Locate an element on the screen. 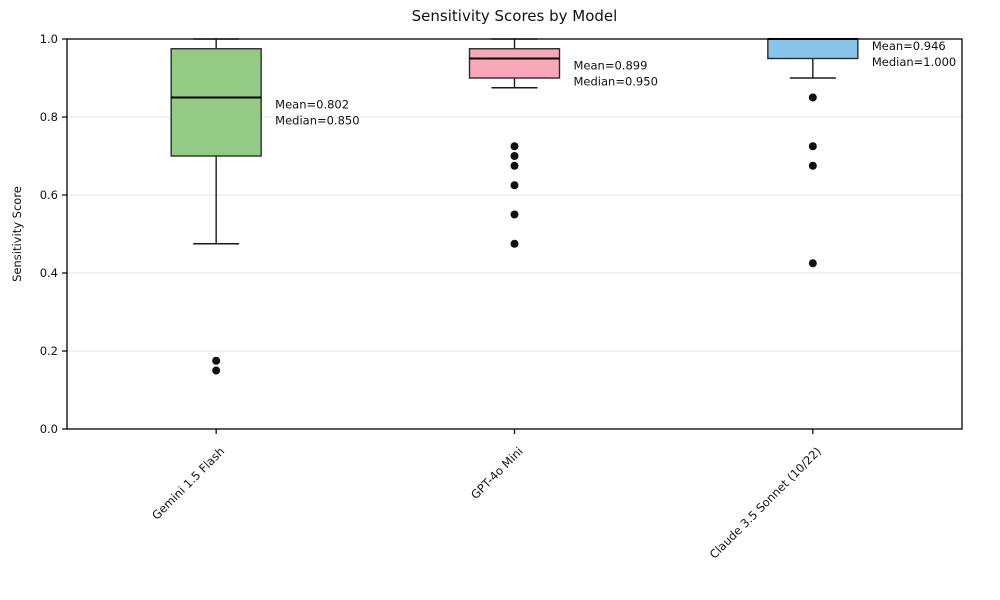 This screenshot has width=1000, height=600. annotation-text: Mean=0.899 is located at coordinates (611, 66).